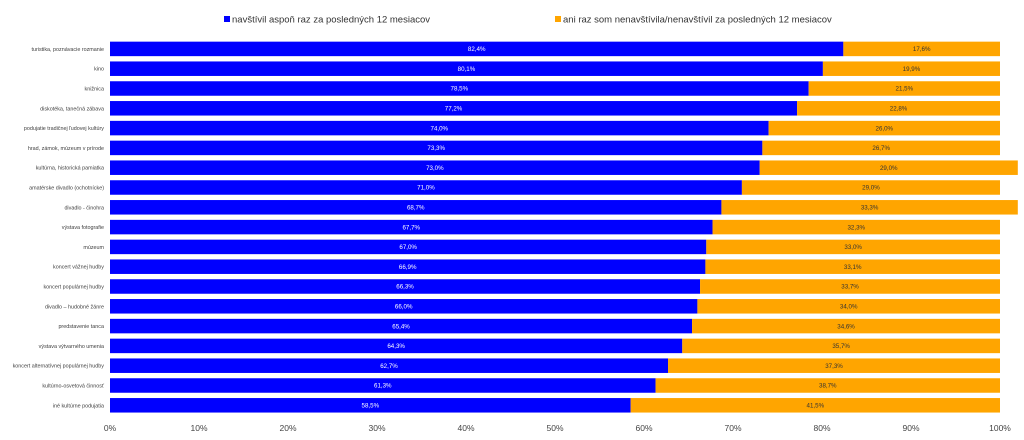 The height and width of the screenshot is (440, 1024). Describe the element at coordinates (74, 307) in the screenshot. I see `category-label: divadlo – hudobné žánre` at that location.